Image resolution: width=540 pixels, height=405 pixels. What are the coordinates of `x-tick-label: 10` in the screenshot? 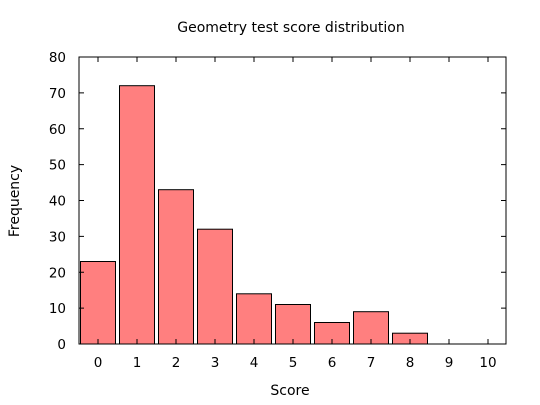 It's located at (487, 363).